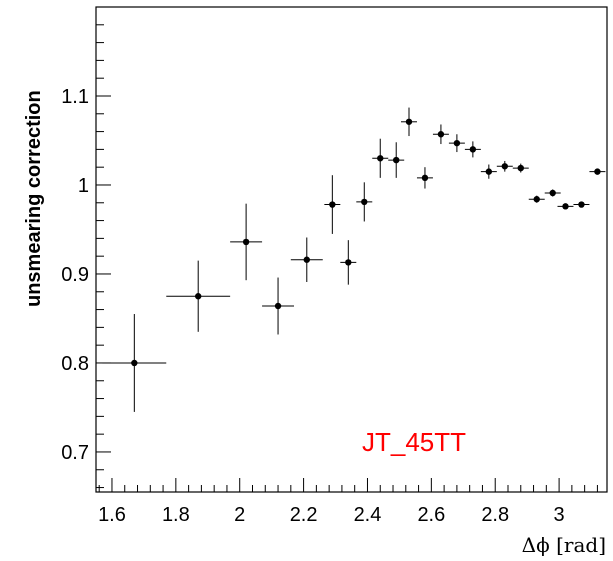  I want to click on chart-annotation: JT_45TT, so click(414, 442).